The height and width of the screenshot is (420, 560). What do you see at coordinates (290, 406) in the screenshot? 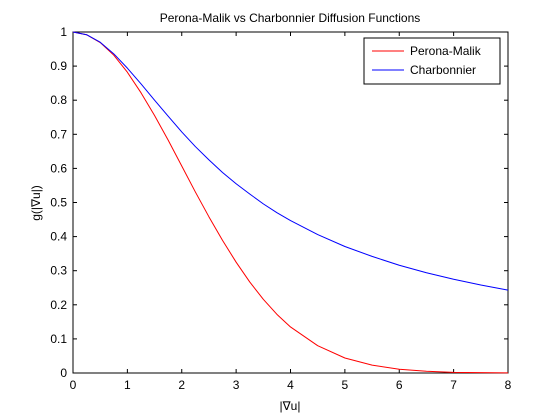
I see `x-axis-label: |∇u|` at bounding box center [290, 406].